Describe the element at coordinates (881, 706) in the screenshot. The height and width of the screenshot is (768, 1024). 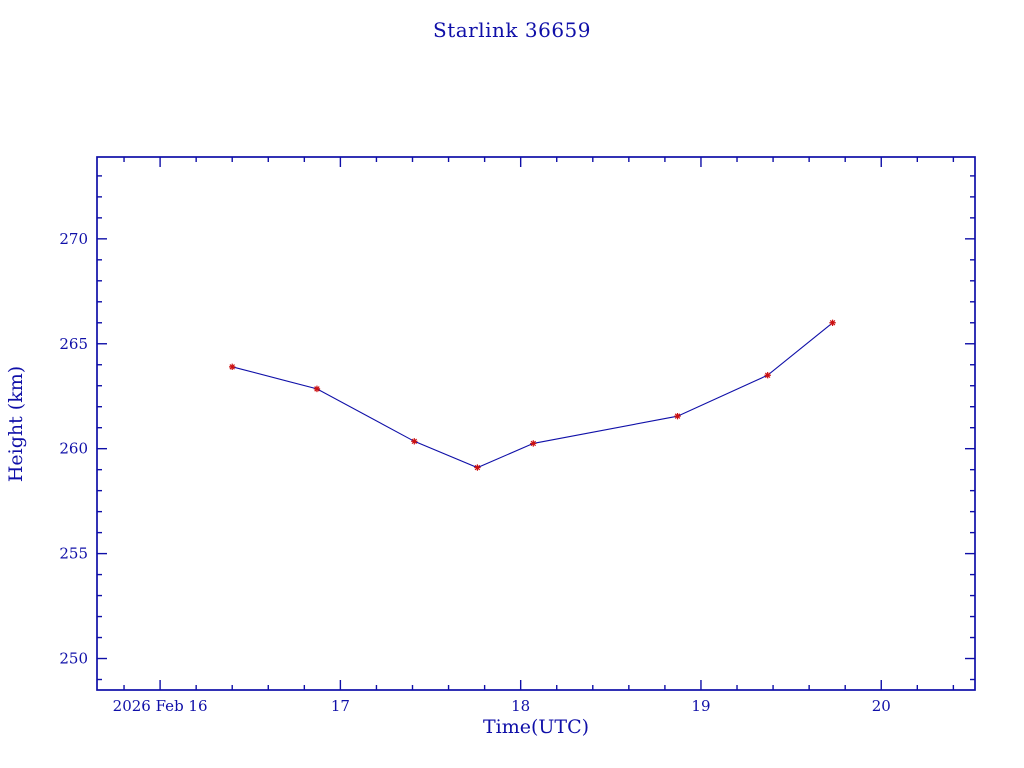
I see `x-tick-label: 20` at that location.